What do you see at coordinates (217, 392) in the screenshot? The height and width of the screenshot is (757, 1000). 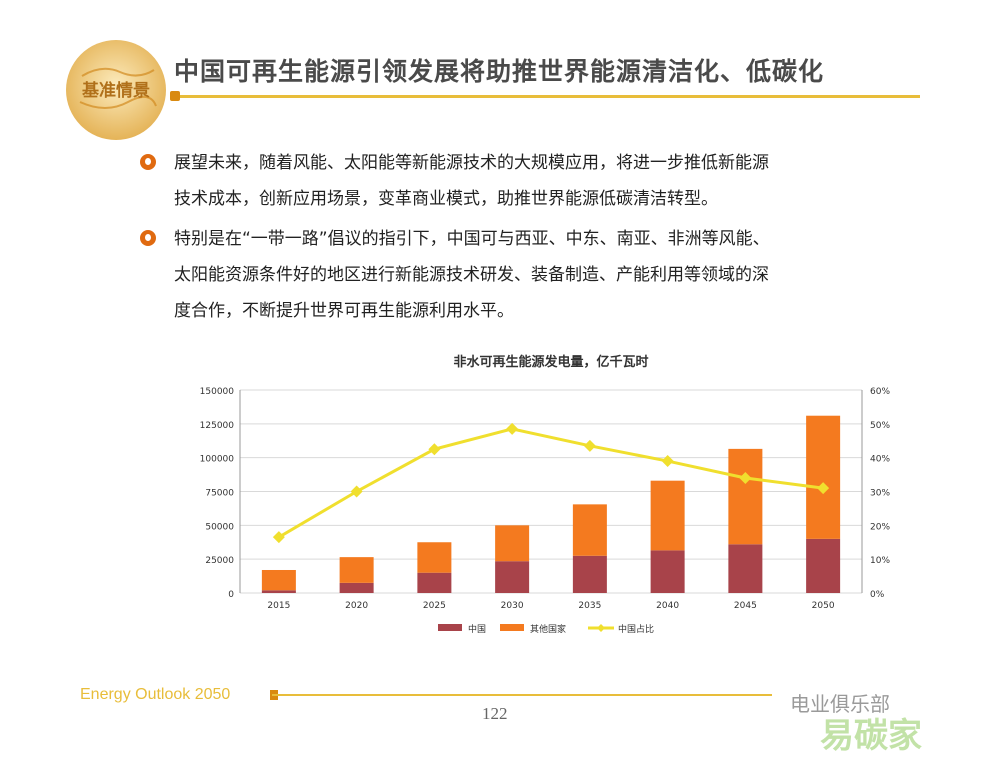 I see `left-axis-tick: 150000` at bounding box center [217, 392].